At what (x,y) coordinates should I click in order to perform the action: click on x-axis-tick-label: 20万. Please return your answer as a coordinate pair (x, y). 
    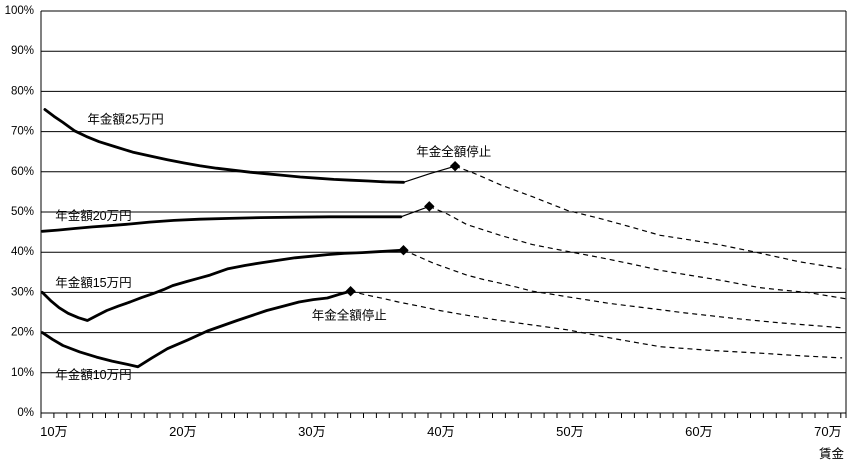
    Looking at the image, I should click on (182, 431).